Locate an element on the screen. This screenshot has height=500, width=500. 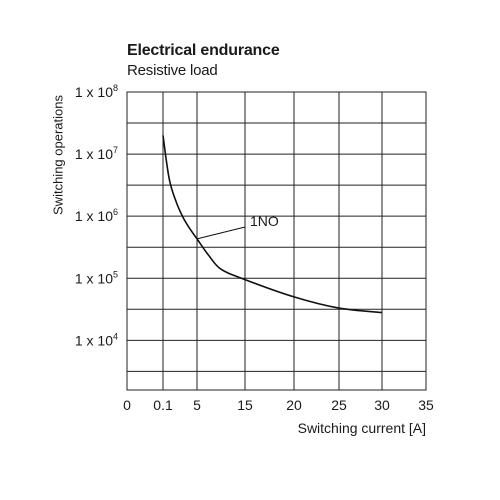
series-label-1no: 1NO is located at coordinates (264, 221).